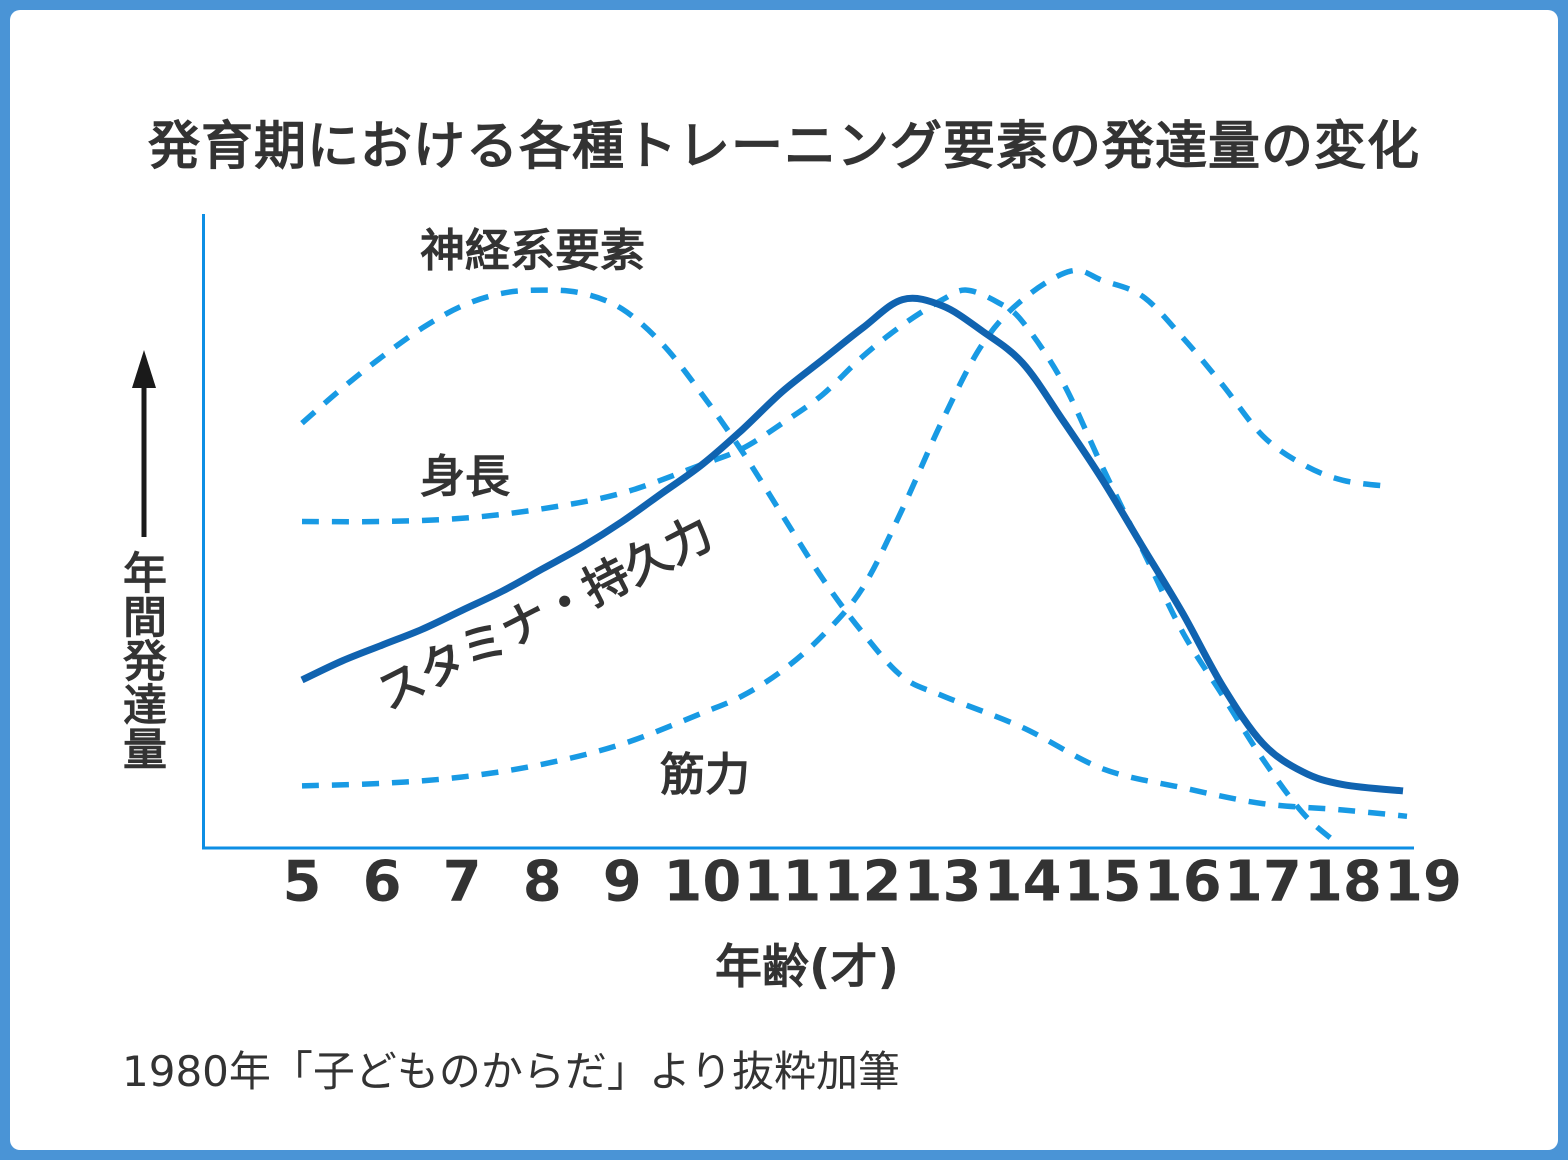 Image resolution: width=1568 pixels, height=1160 pixels. I want to click on x-axis-title: 年齢(才), so click(807, 967).